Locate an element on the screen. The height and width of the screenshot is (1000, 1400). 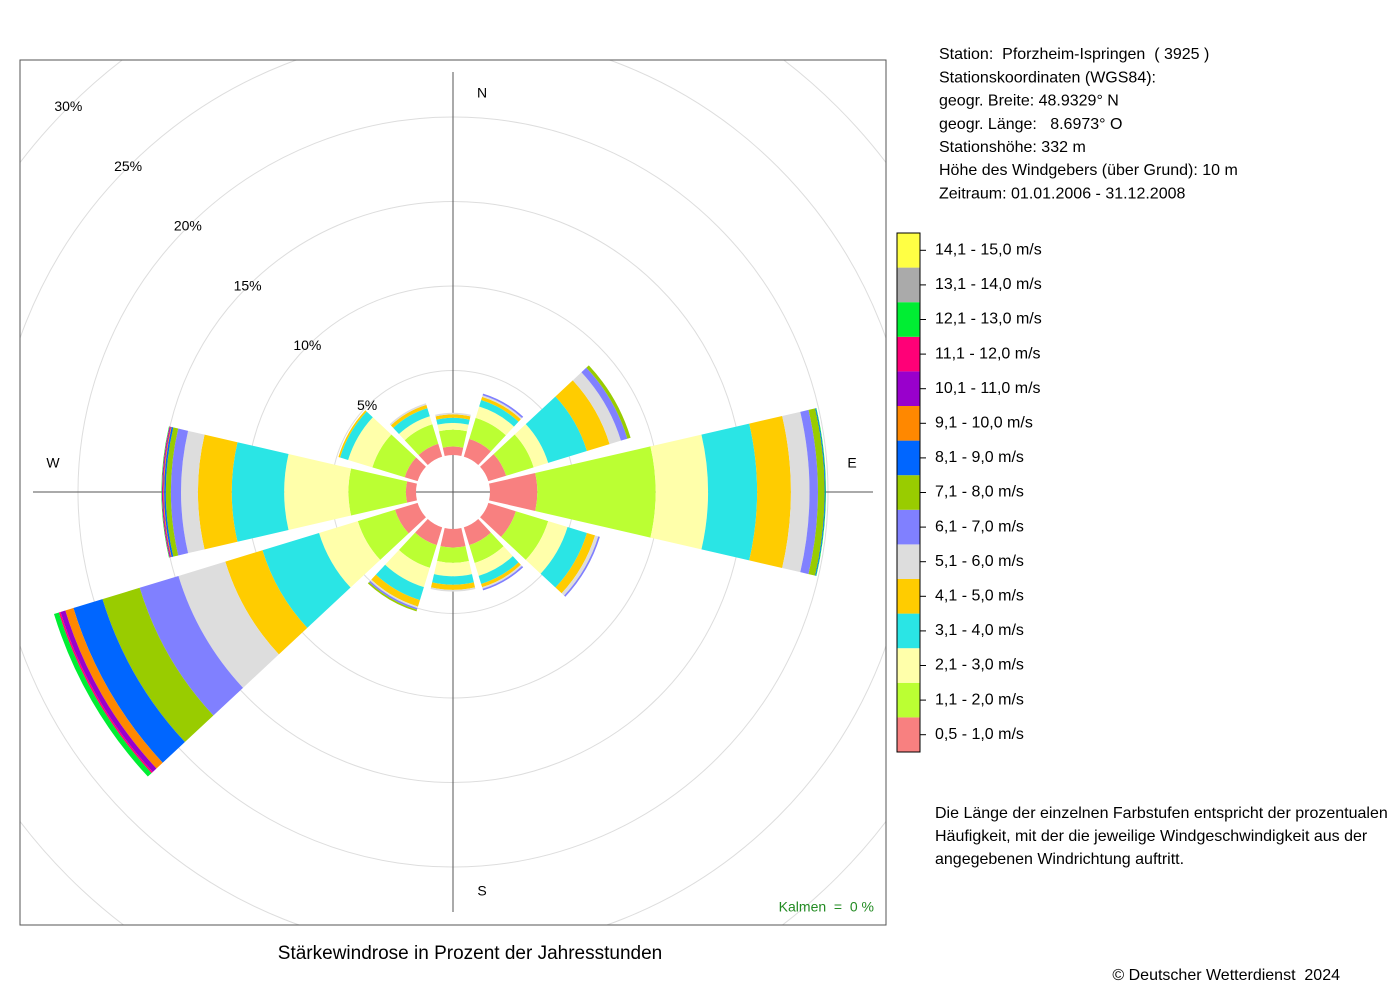
legend-label: 0,5 - 1,0 m/s is located at coordinates (979, 734).